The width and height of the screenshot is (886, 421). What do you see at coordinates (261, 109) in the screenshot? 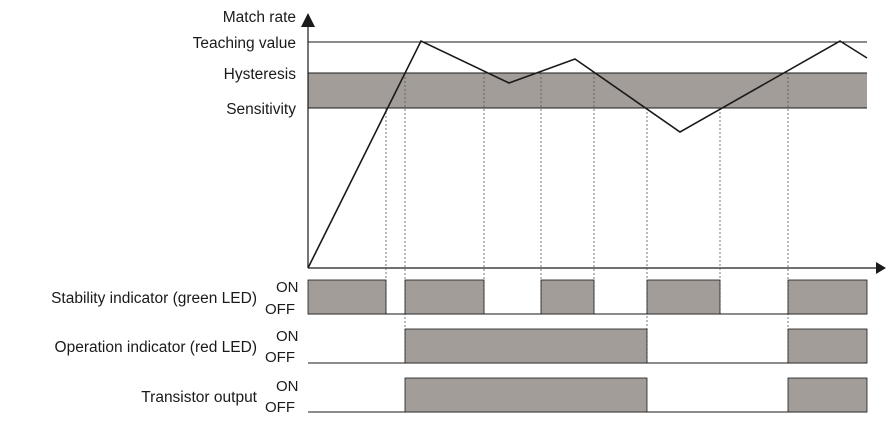
I see `sensitivity-label: Sensitivity` at bounding box center [261, 109].